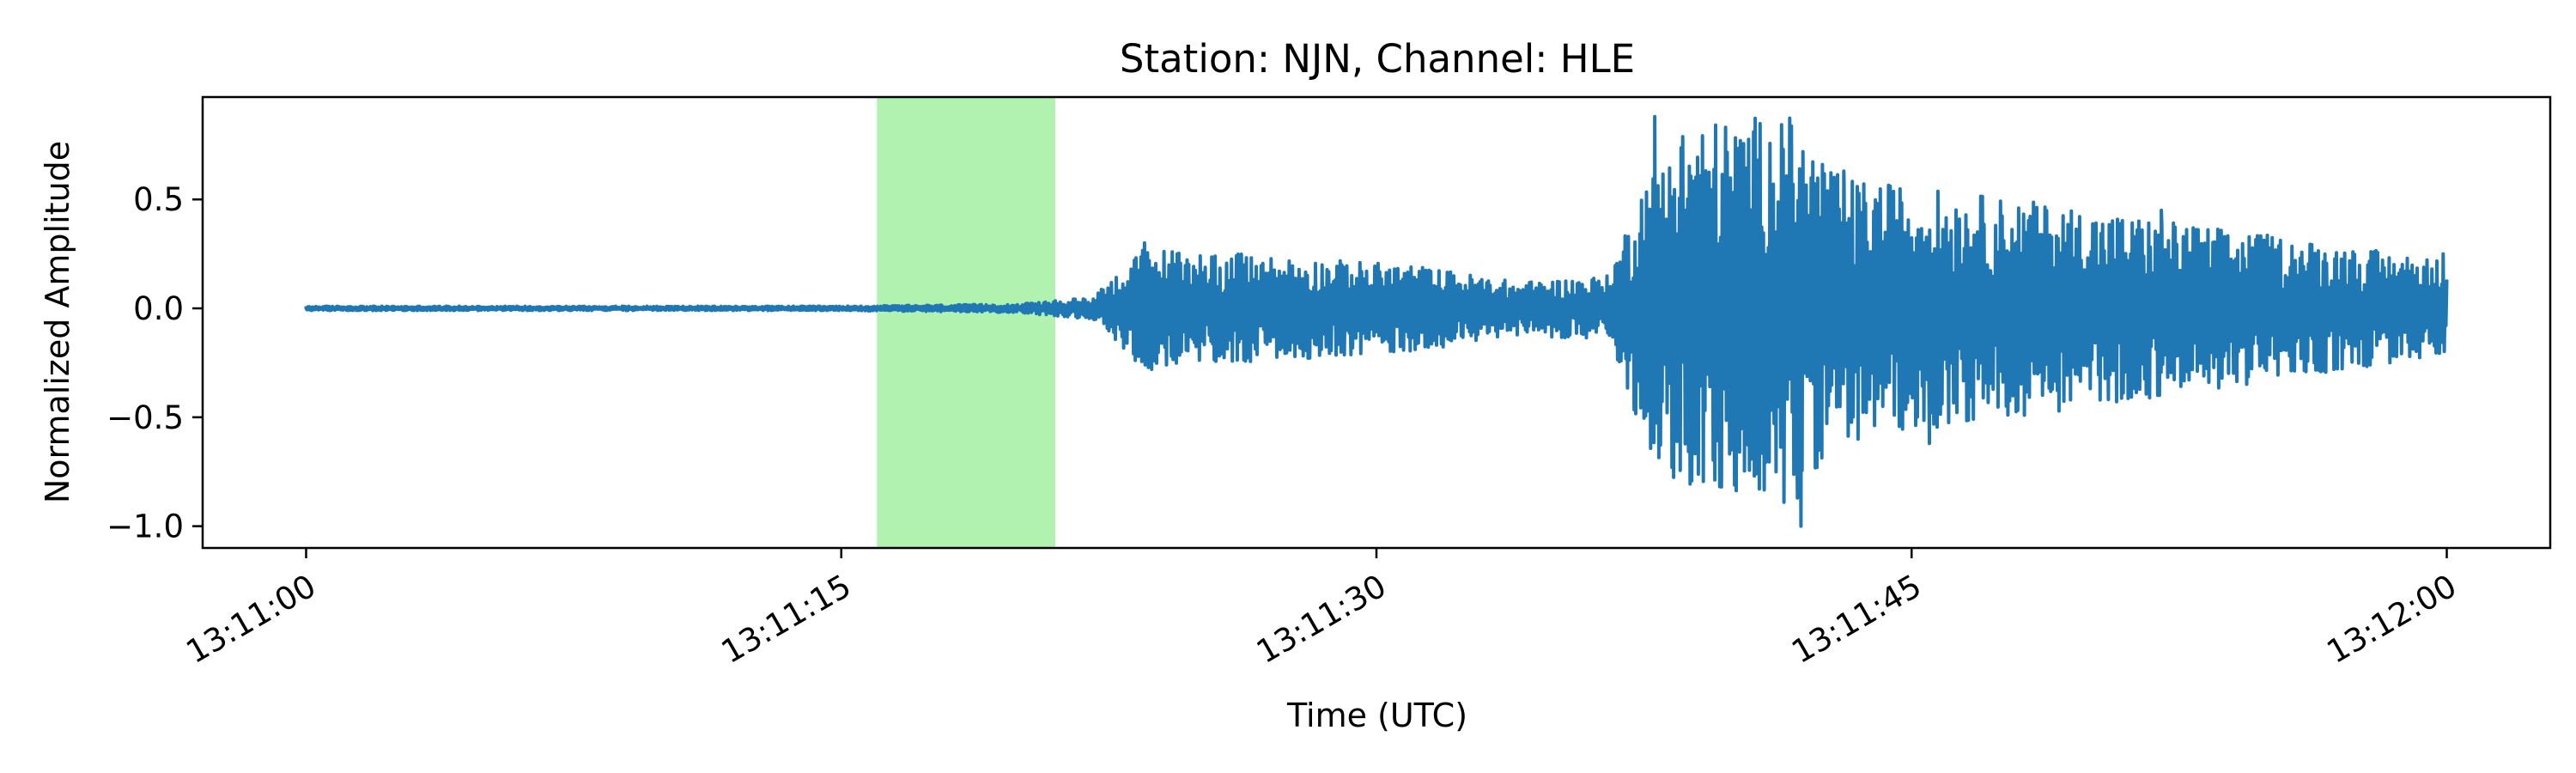 This screenshot has width=2576, height=773. What do you see at coordinates (145, 417) in the screenshot?
I see `y-tick-label: −0.5` at bounding box center [145, 417].